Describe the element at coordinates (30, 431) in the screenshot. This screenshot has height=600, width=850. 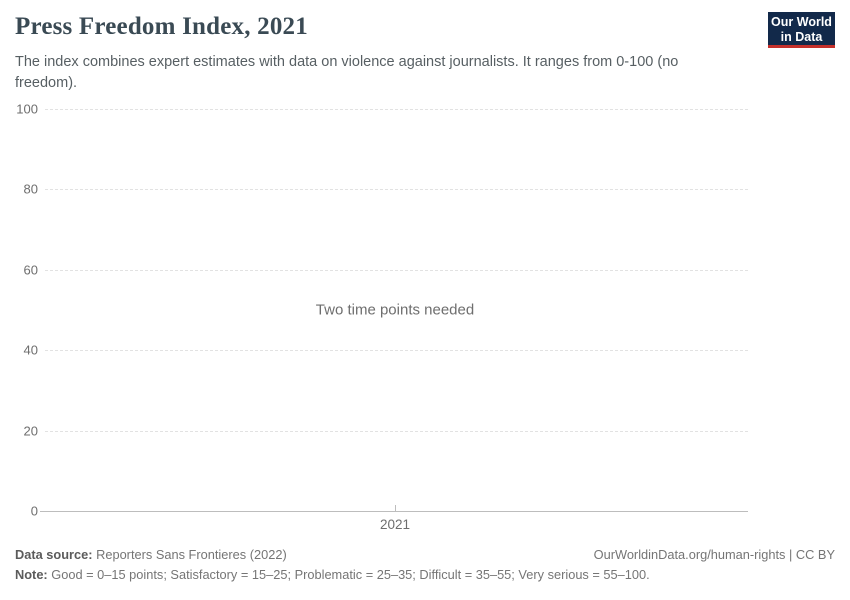
I see `y-axis-tick-label-20: 20` at that location.